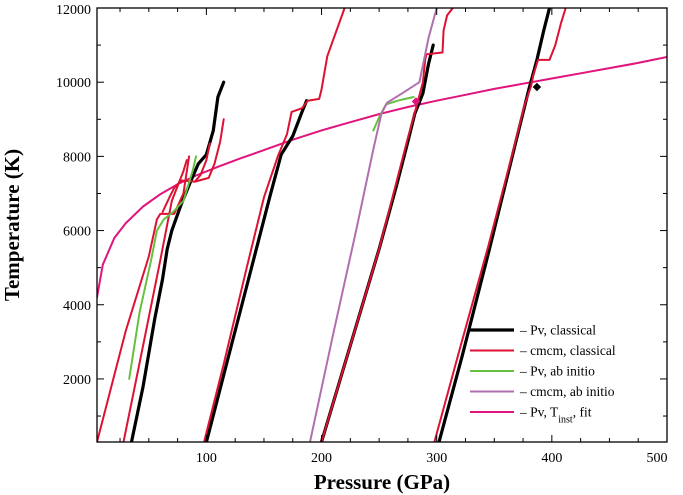 The height and width of the screenshot is (495, 683). What do you see at coordinates (73, 10) in the screenshot?
I see `y-tick-label: 12000` at bounding box center [73, 10].